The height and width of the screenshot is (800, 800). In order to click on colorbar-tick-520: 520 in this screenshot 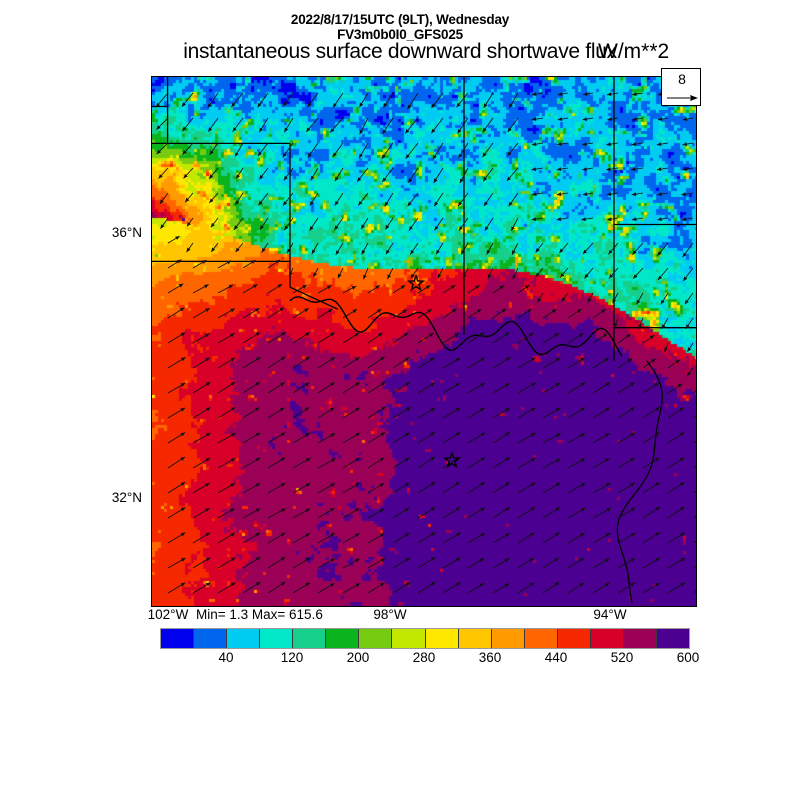, I will do `click(622, 657)`.